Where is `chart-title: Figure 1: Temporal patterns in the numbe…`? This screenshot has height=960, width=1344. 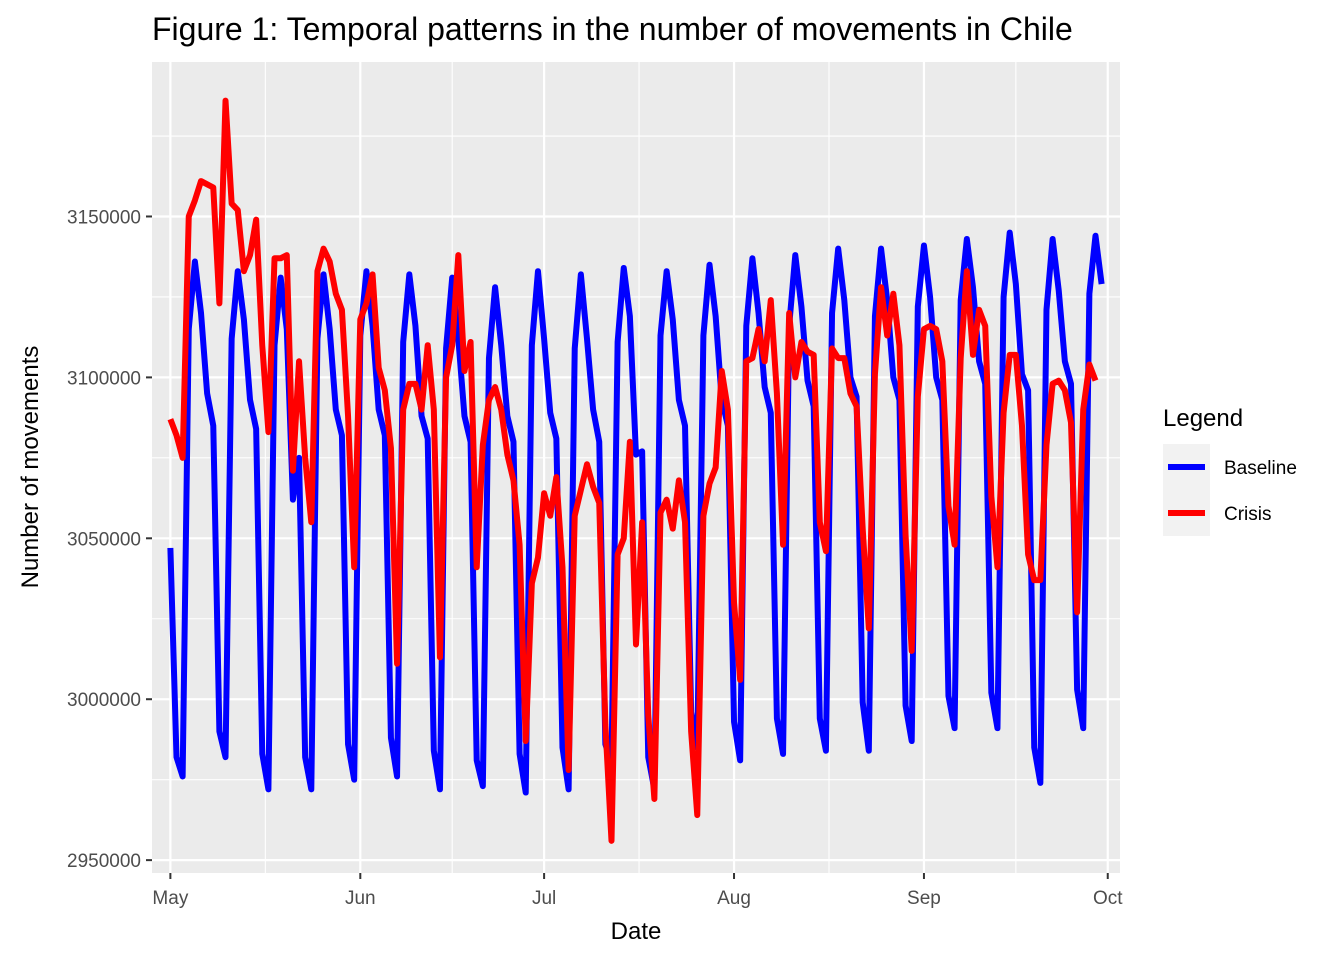 chart-title: Figure 1: Temporal patterns in the numbe… is located at coordinates (612, 29).